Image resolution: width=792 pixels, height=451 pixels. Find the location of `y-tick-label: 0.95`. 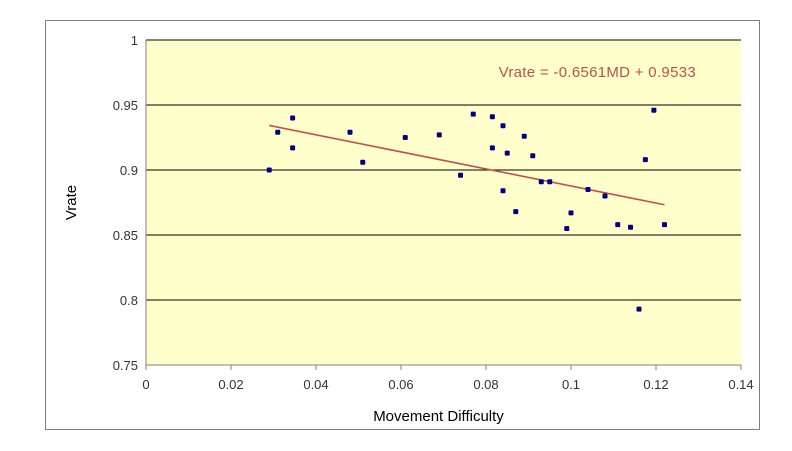

y-tick-label: 0.95 is located at coordinates (125, 105).